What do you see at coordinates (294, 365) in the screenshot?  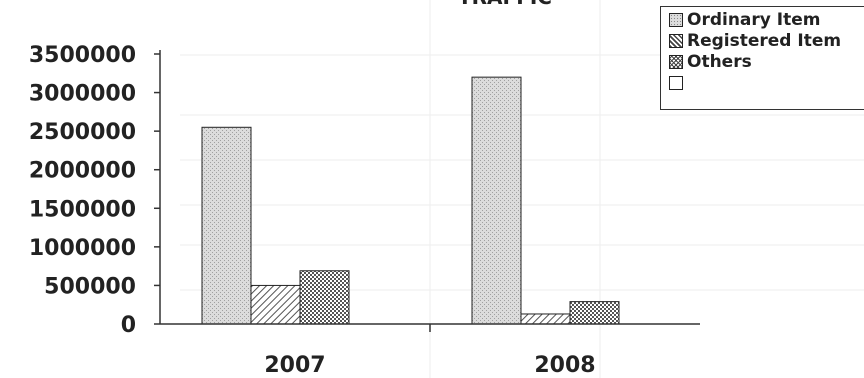 I see `x-category-label: 2007` at bounding box center [294, 365].